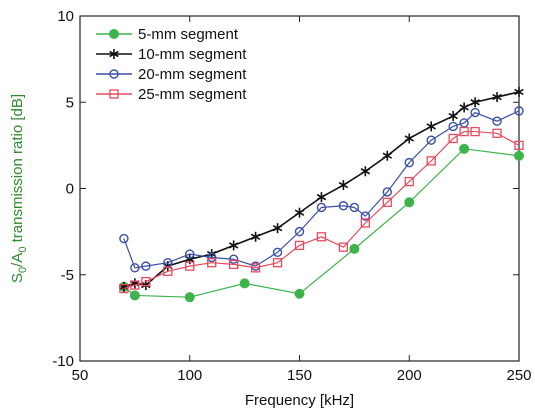 The image size is (535, 411). I want to click on x-tick-label: 50, so click(80, 375).